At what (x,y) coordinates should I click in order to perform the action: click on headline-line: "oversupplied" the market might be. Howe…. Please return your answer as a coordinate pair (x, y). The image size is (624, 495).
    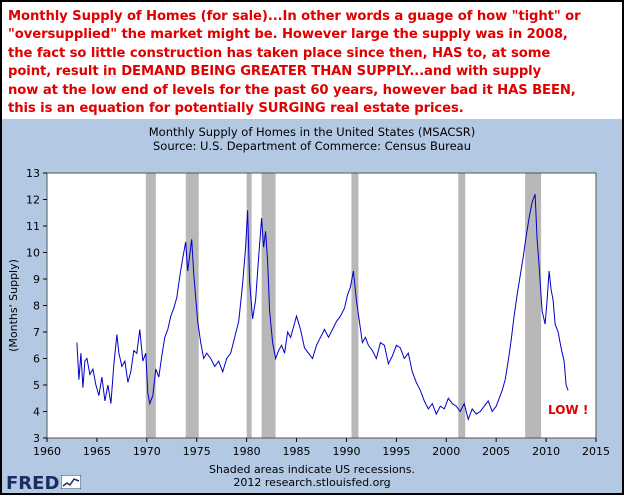
    Looking at the image, I should click on (288, 35).